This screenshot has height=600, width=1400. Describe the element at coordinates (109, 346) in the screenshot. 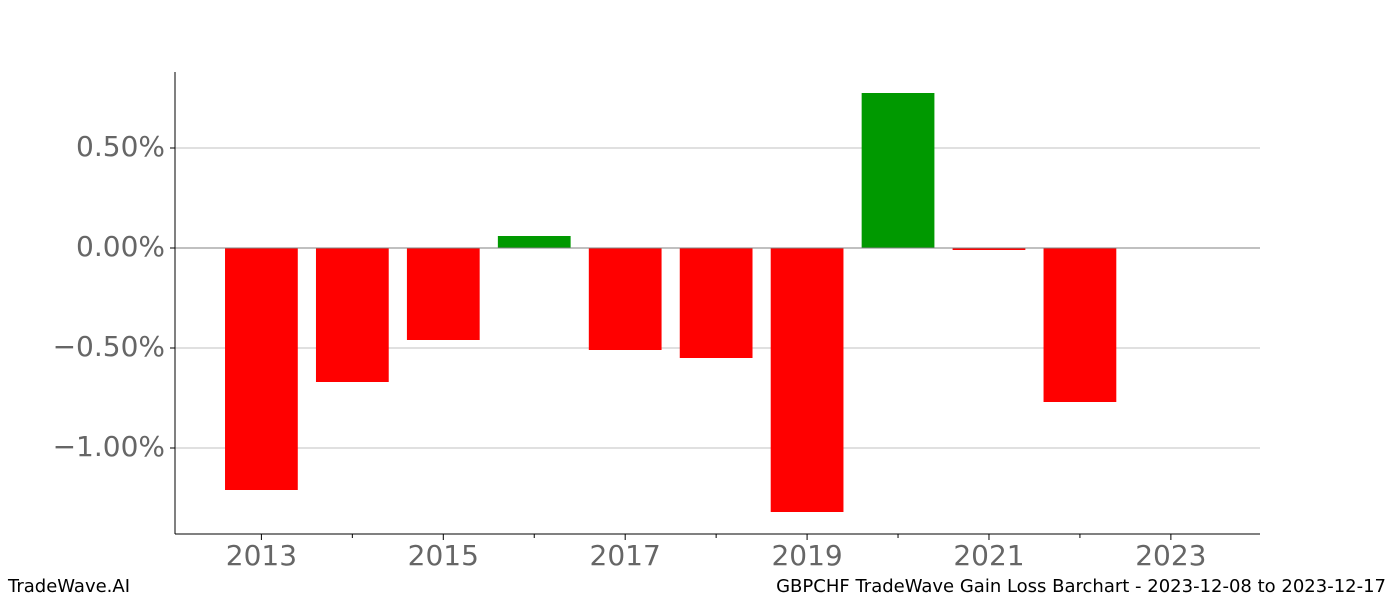

I see `y-tick-label: −0.50%` at that location.